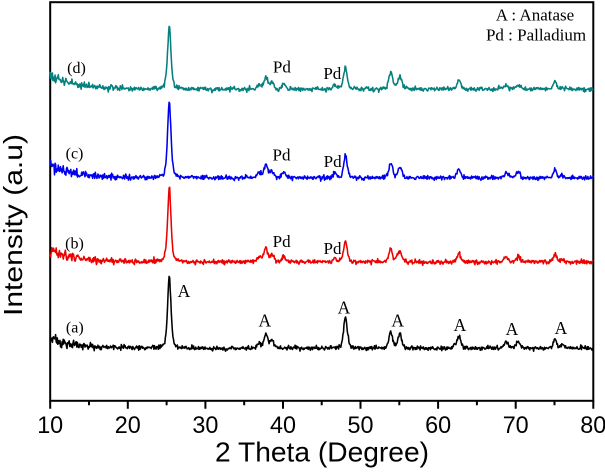 The width and height of the screenshot is (605, 475). I want to click on svg-text: Pd : Palladium, so click(536, 35).